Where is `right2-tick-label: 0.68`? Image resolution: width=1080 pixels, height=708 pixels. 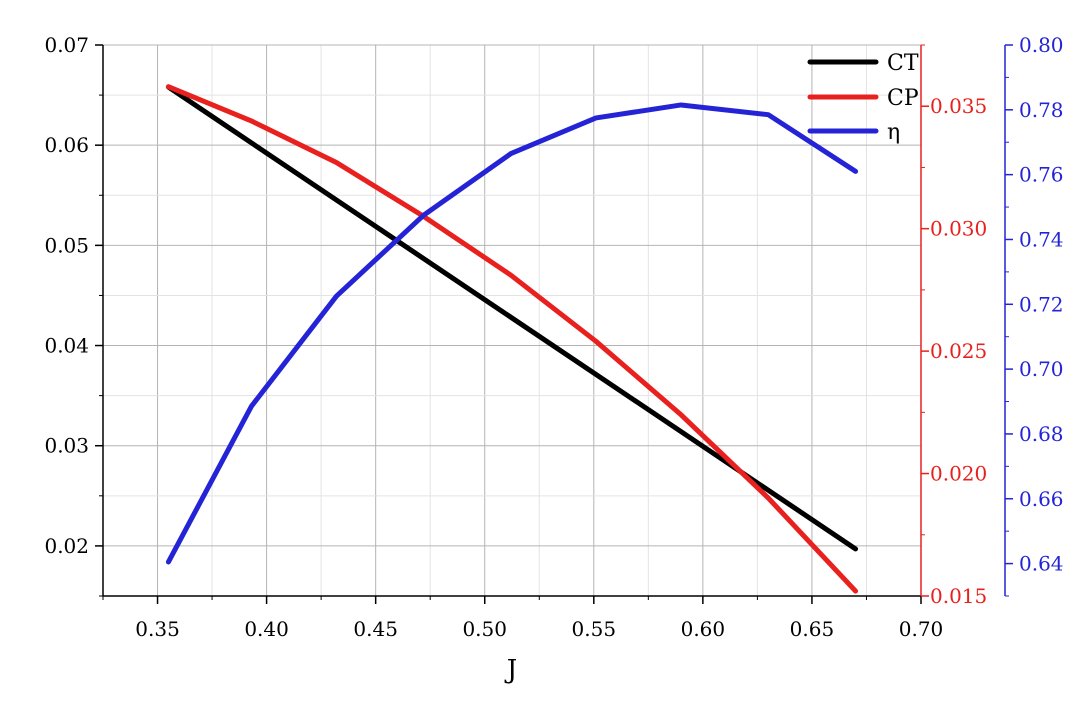
right2-tick-label: 0.68 is located at coordinates (1041, 434).